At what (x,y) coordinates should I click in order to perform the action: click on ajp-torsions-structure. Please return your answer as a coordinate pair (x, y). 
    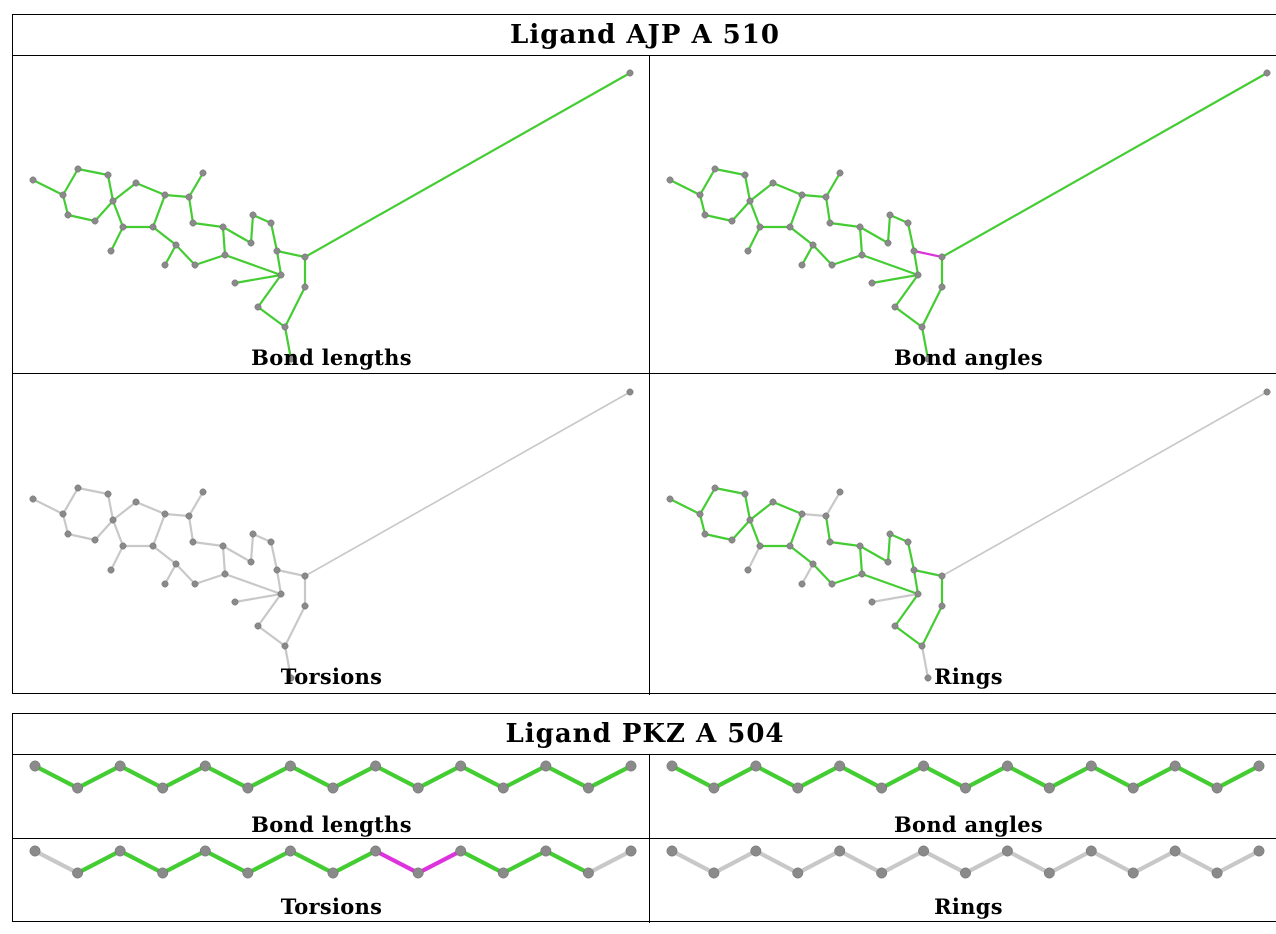
    Looking at the image, I should click on (331, 535).